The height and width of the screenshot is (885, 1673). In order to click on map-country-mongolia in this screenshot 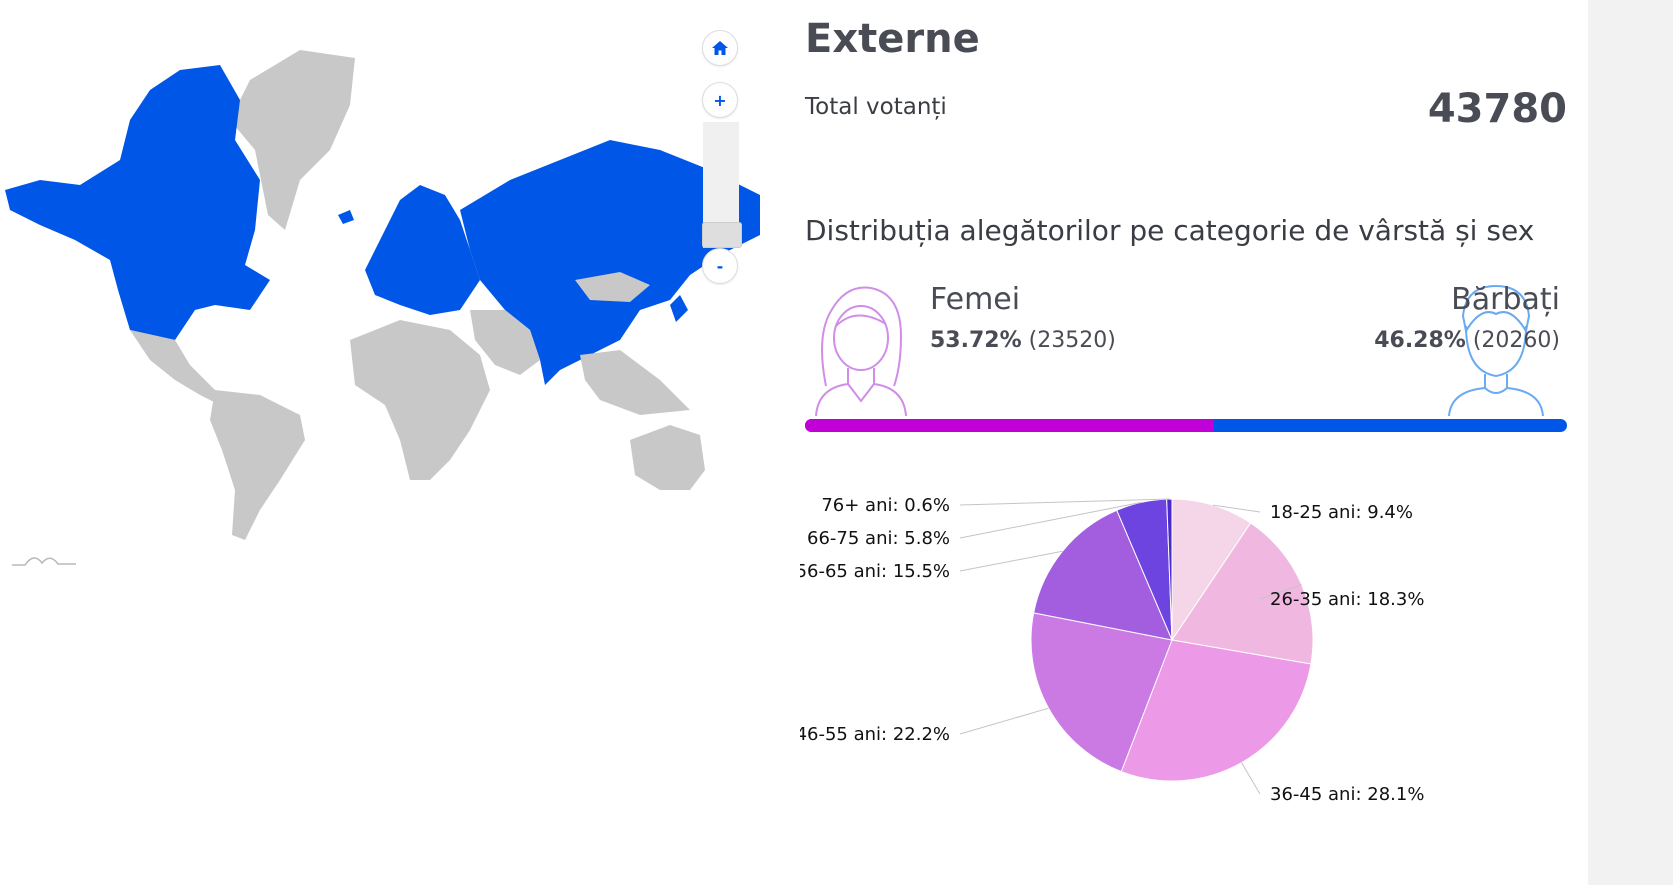, I will do `click(612, 287)`.